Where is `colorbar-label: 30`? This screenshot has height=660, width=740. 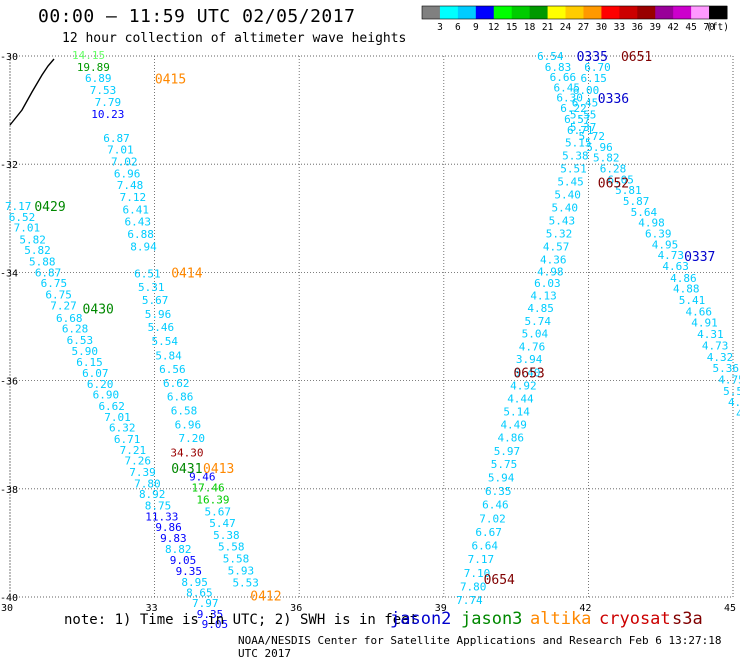
colorbar-label: 30 is located at coordinates (602, 27).